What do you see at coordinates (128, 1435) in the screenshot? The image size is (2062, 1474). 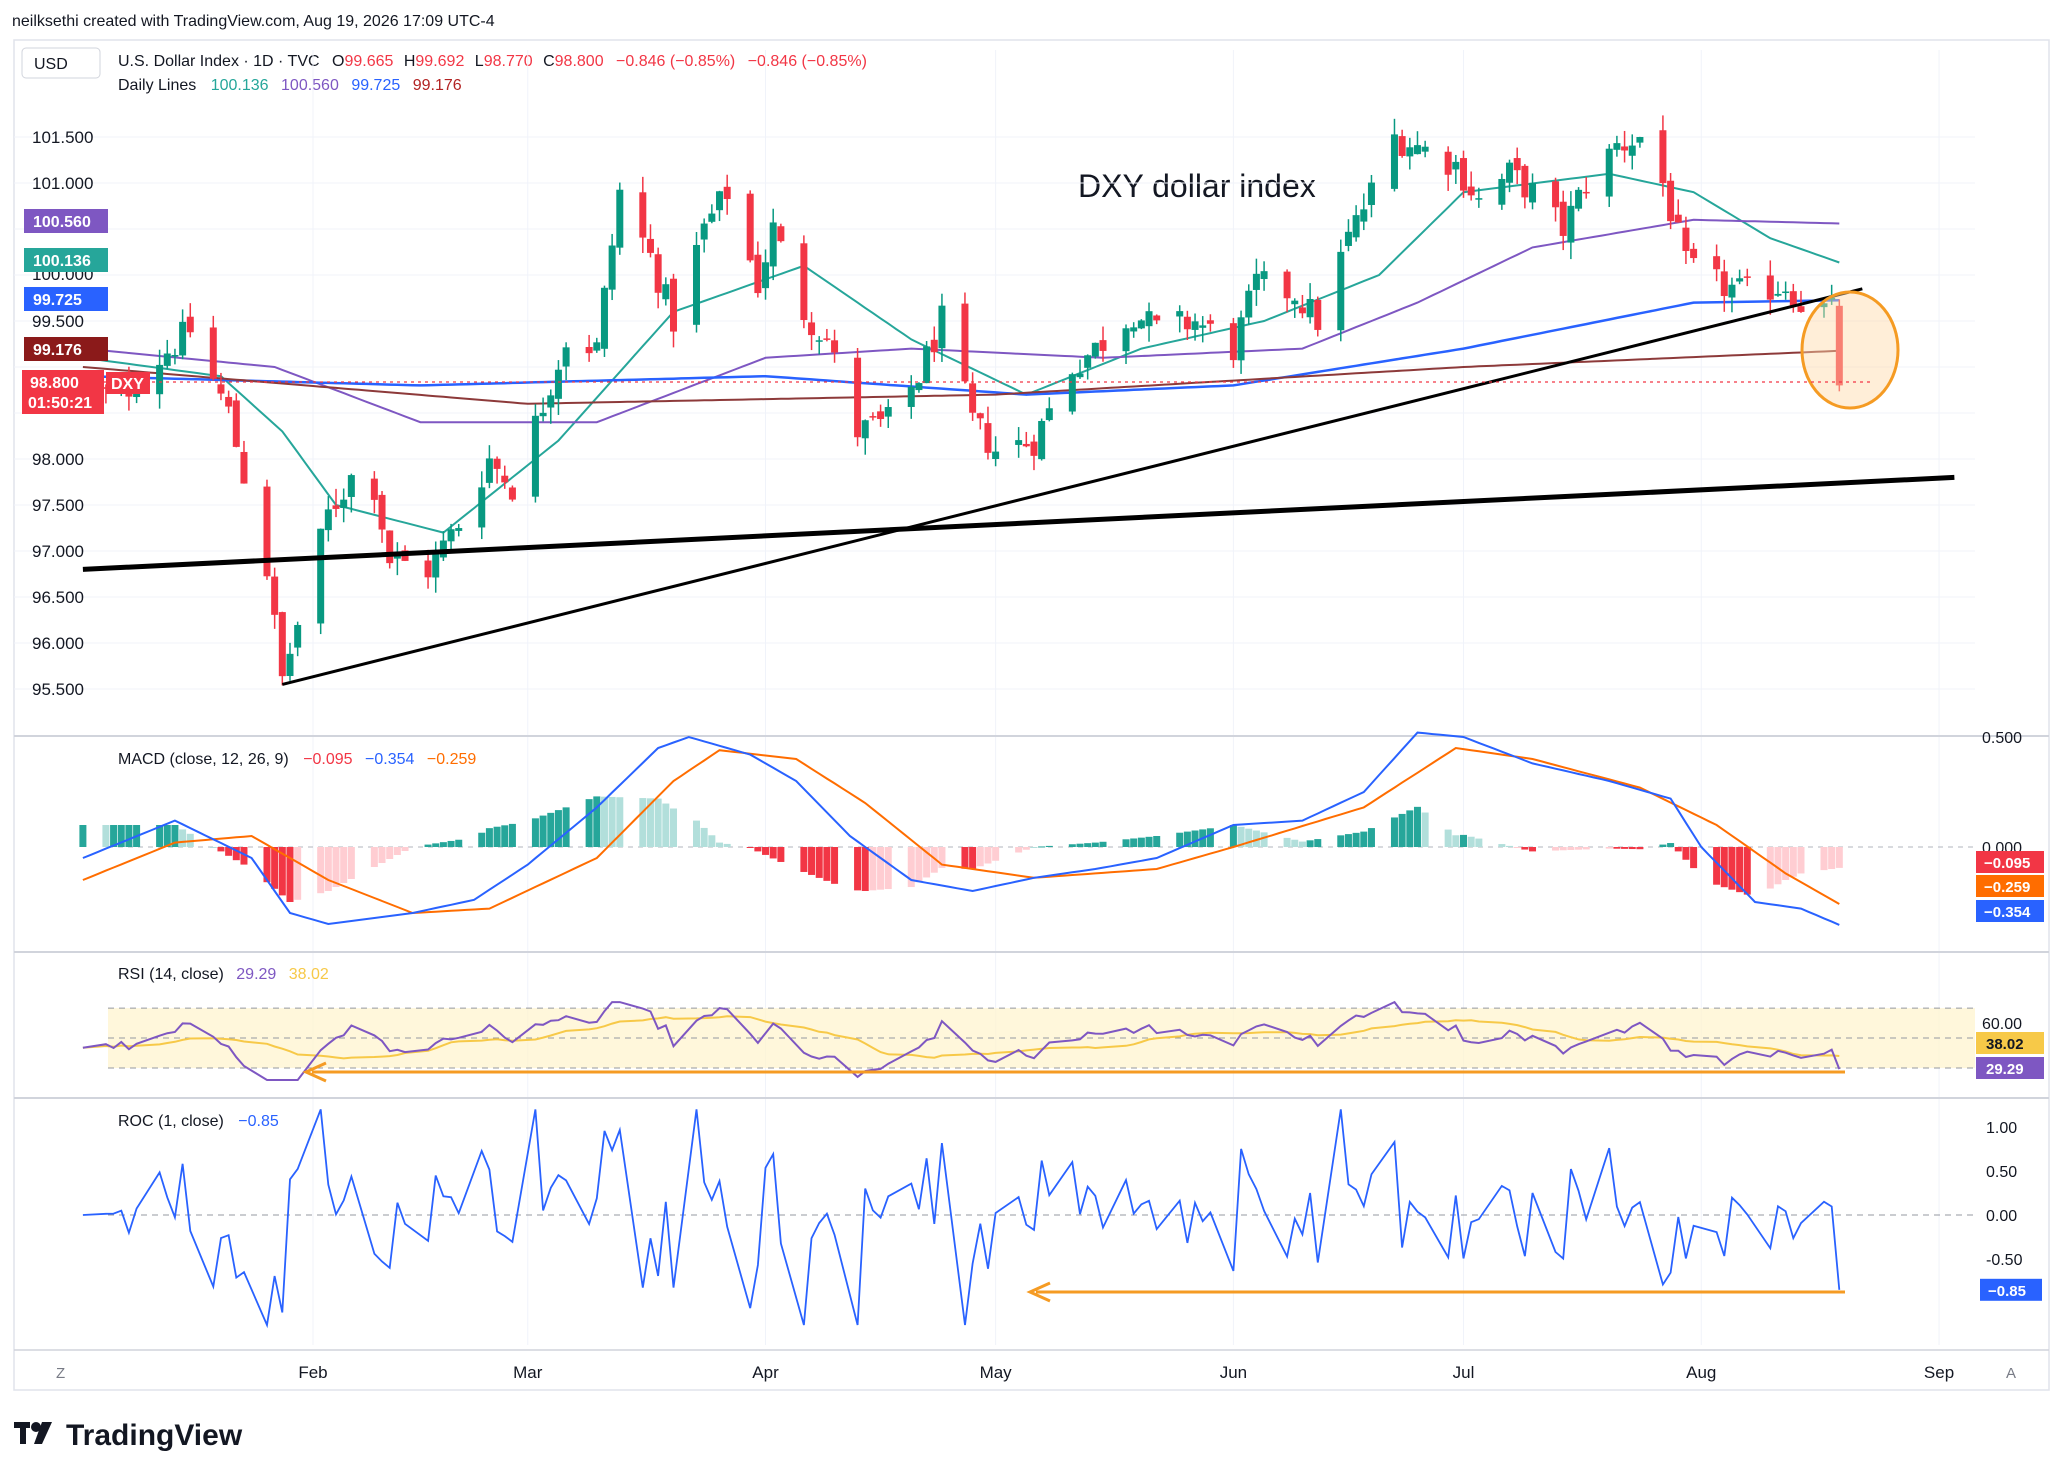 I see `tradingview-logo: TradingView` at bounding box center [128, 1435].